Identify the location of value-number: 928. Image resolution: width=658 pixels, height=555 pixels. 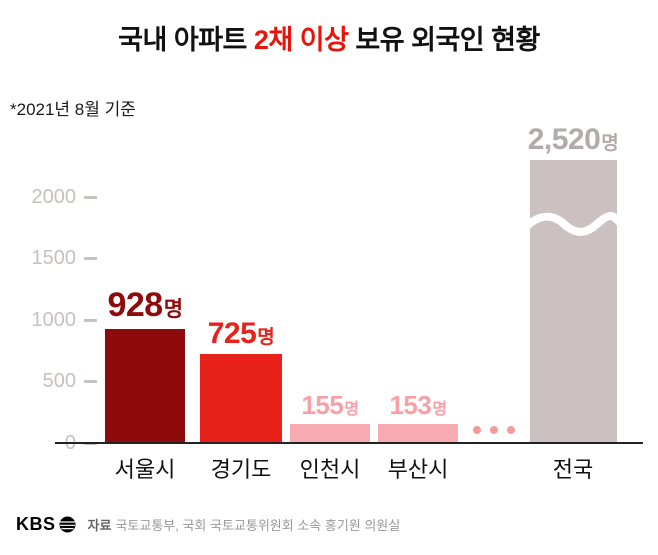
(135, 305).